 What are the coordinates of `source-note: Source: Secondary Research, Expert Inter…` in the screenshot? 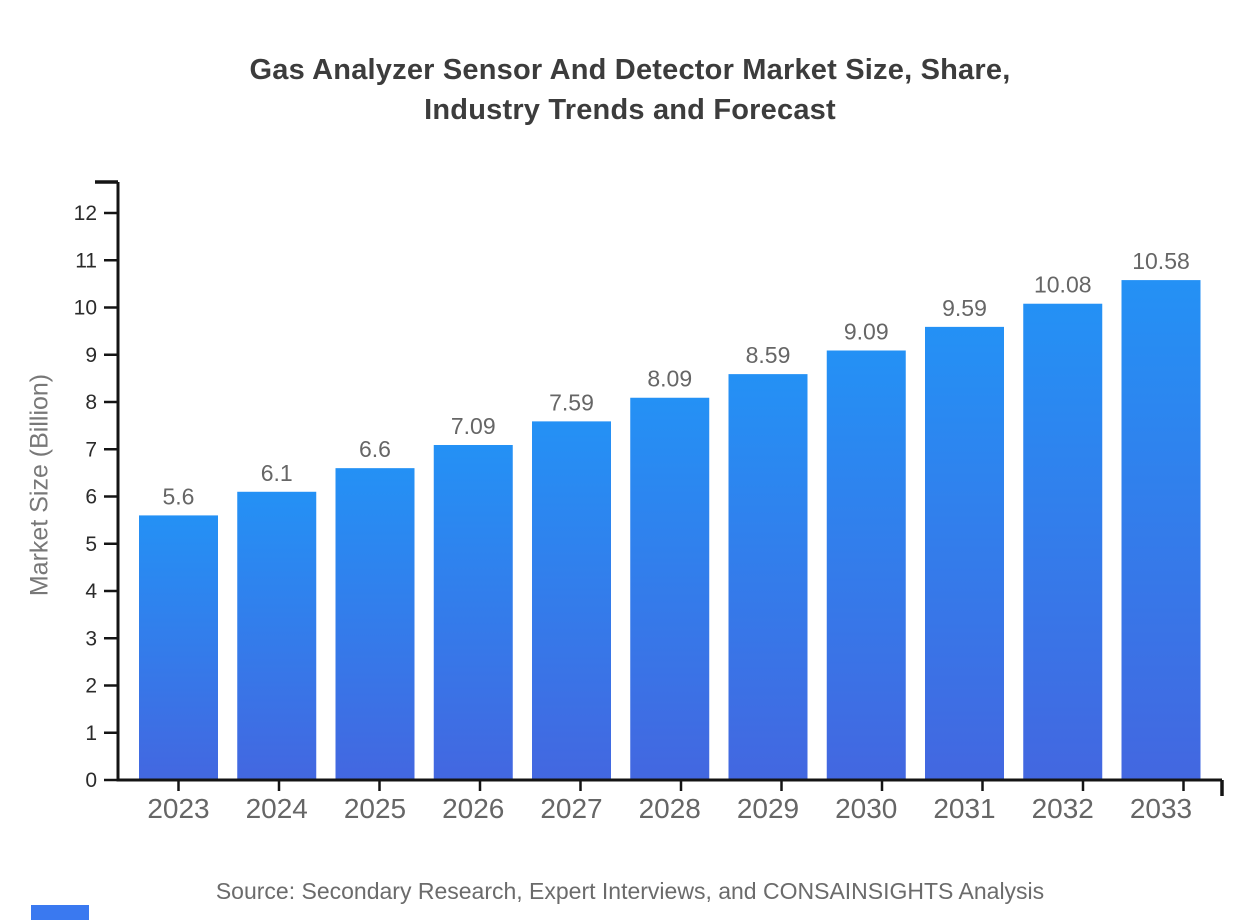 It's located at (630, 891).